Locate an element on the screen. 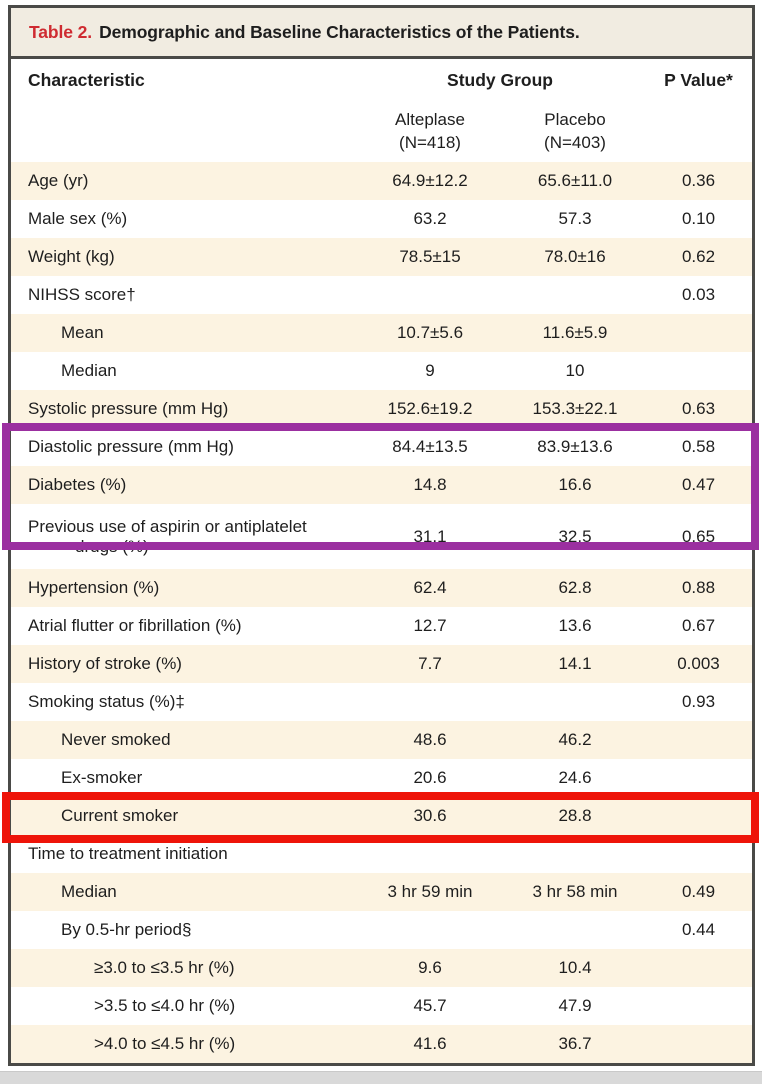 This screenshot has height=1084, width=762. placebo-value: 36.7 is located at coordinates (575, 1043).